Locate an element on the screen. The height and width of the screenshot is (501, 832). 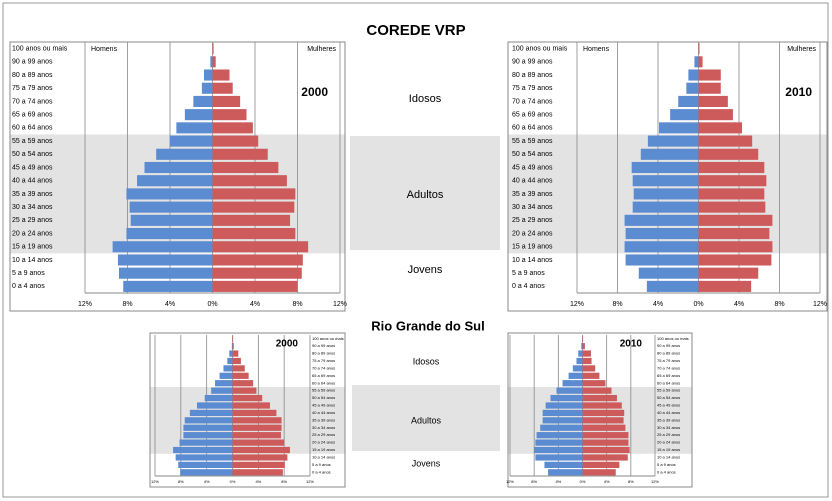
title: COREDE VRP is located at coordinates (415, 30).